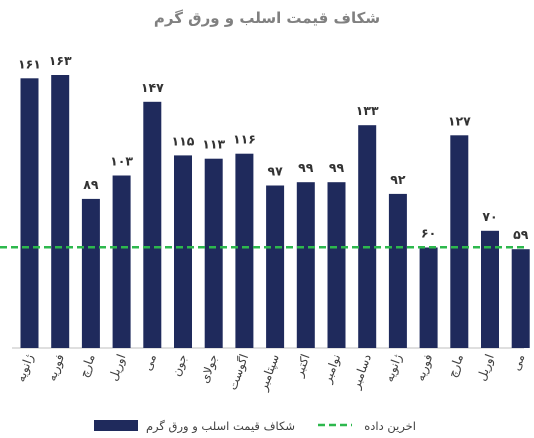 This screenshot has height=438, width=534. Describe the element at coordinates (116, 425) in the screenshot. I see `legend-swatch-bar` at that location.